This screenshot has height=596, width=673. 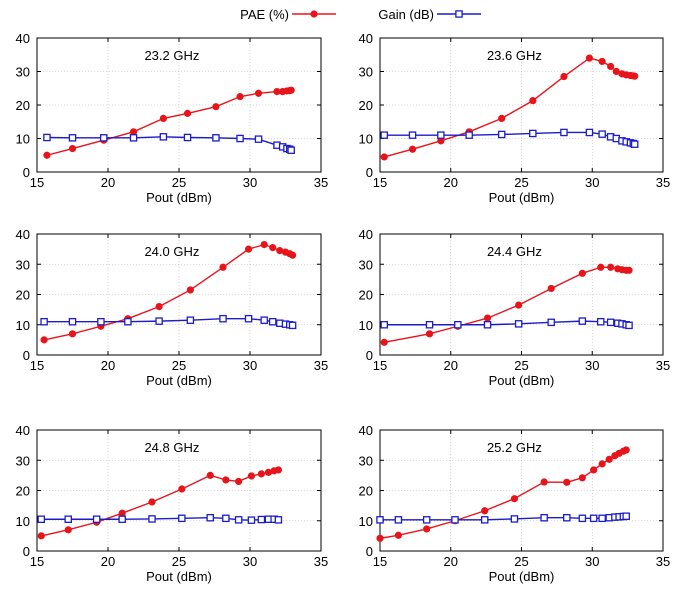 I want to click on chart-panel: 15 20 25 30 35 0 10 20 30 40 Pout (dBm) 23.2 GHz, so click(x=172, y=118).